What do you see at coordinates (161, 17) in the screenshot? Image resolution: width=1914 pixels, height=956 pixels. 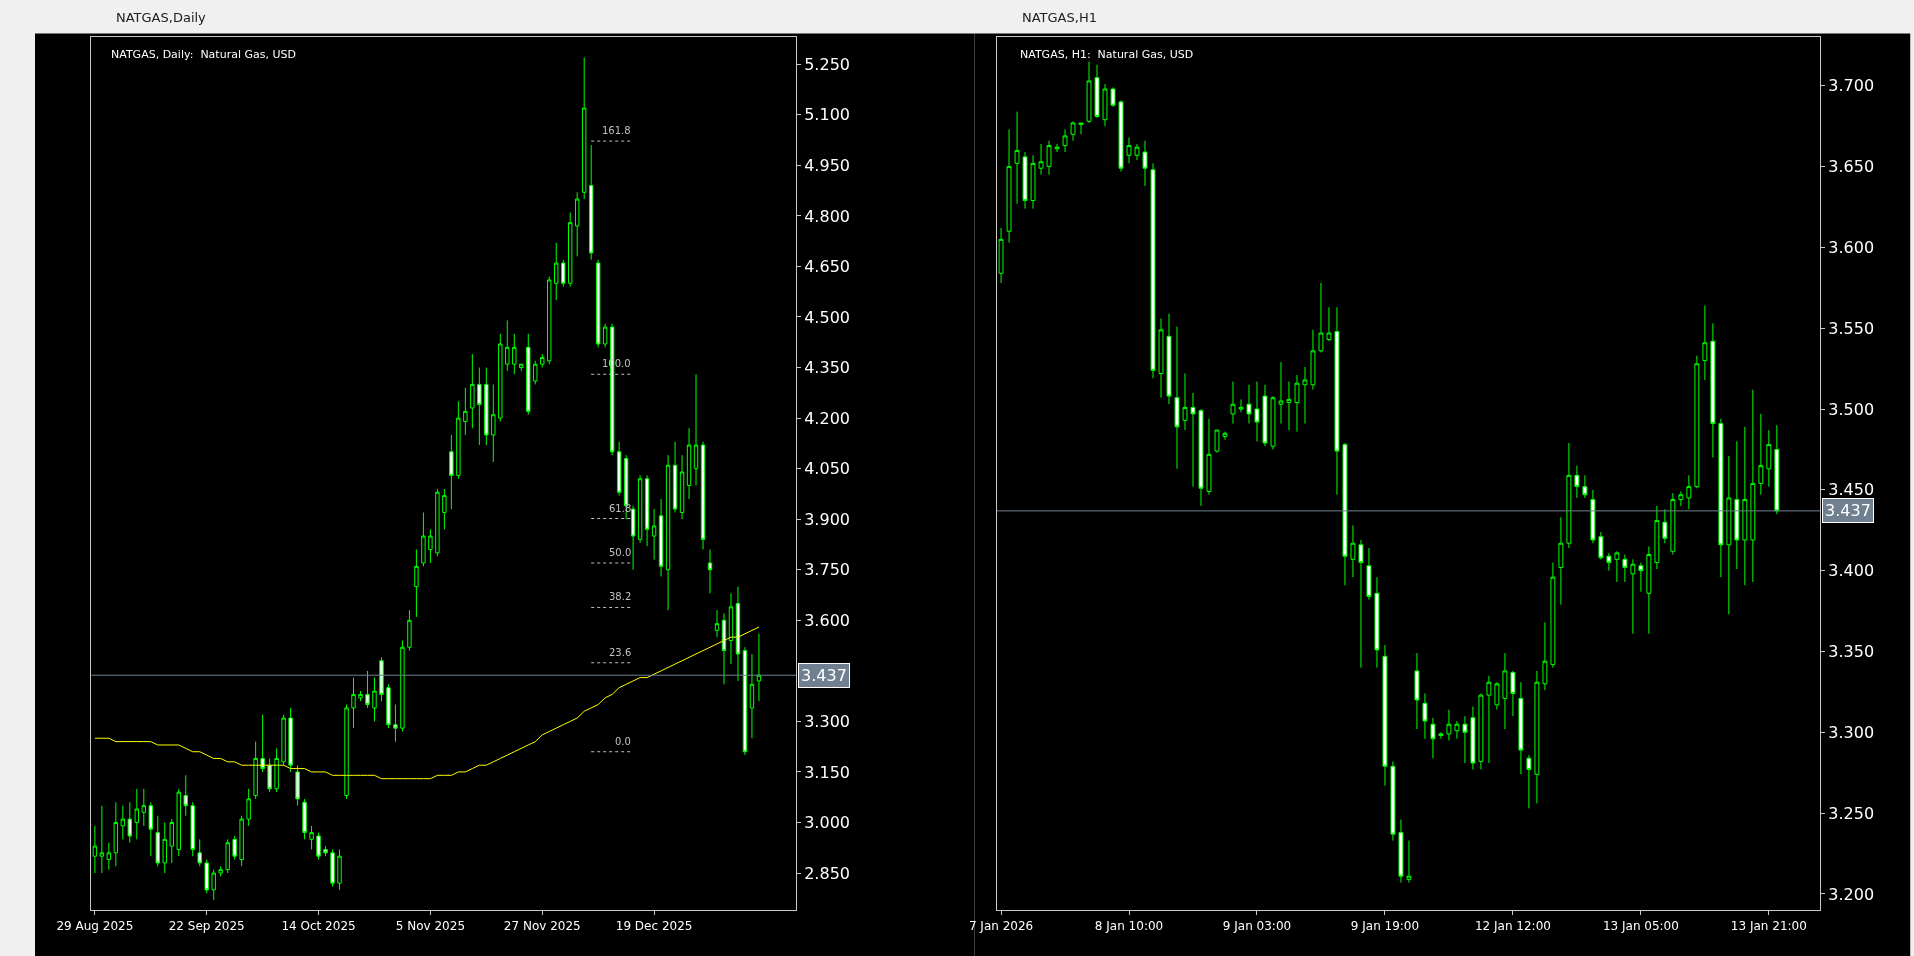 I see `chart-title: NATGAS,Daily` at bounding box center [161, 17].